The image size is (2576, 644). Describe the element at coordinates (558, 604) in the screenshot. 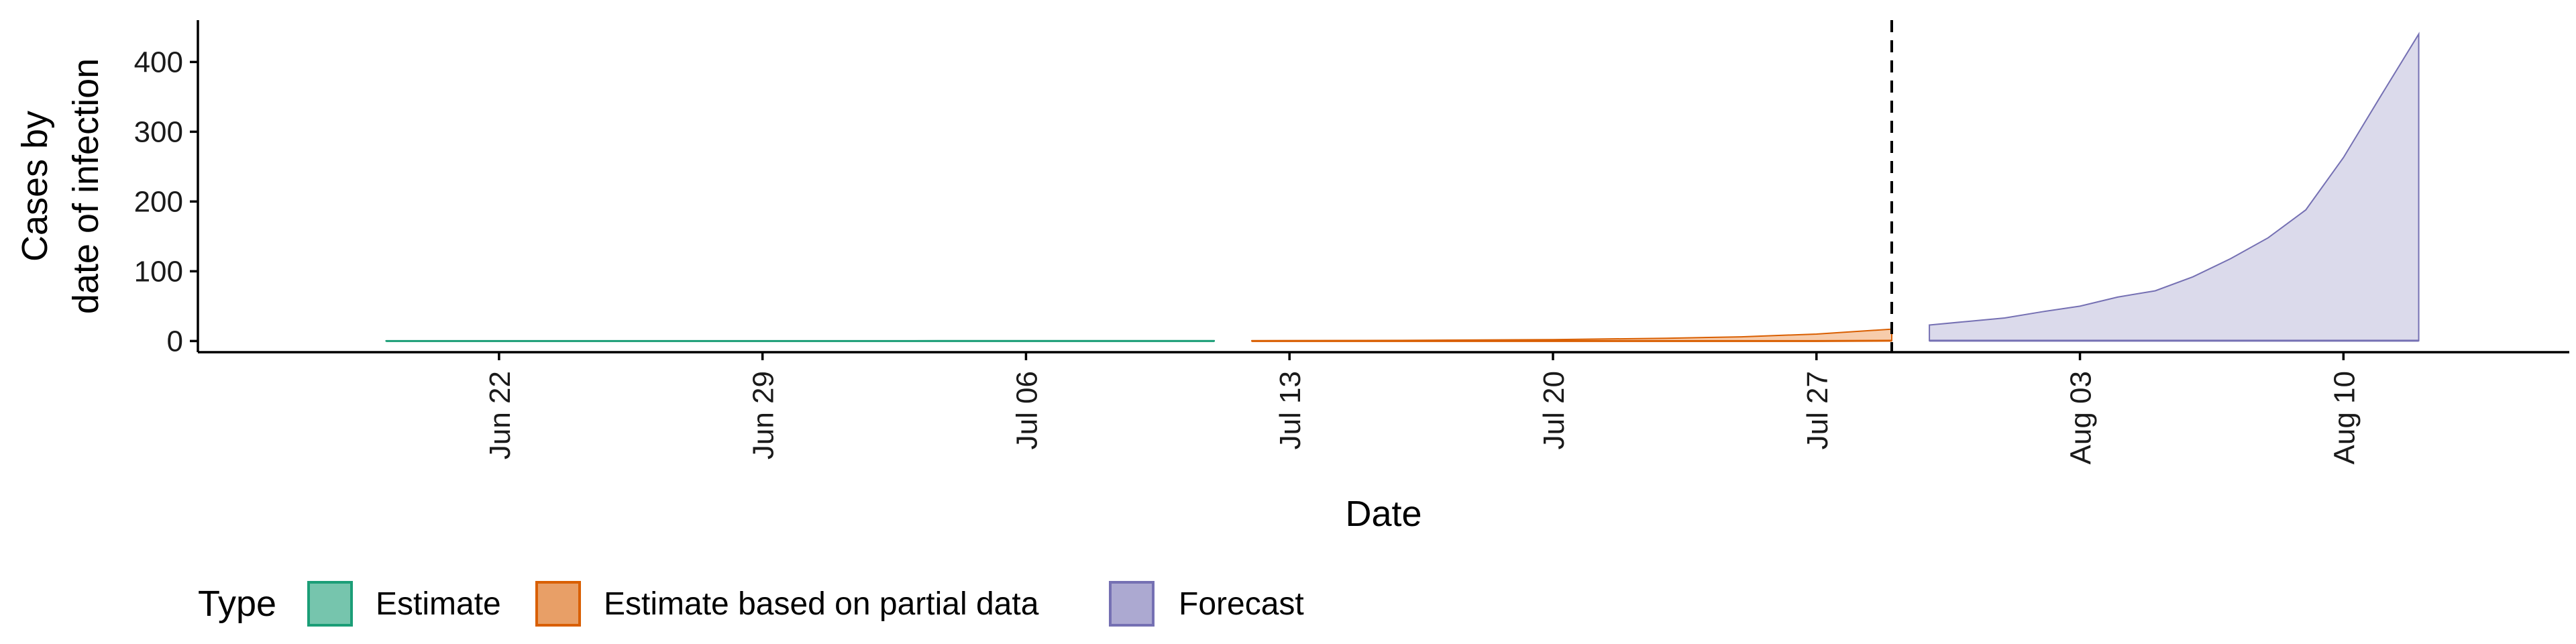

I see `legend-key-estimate-based-on-partial-data` at that location.